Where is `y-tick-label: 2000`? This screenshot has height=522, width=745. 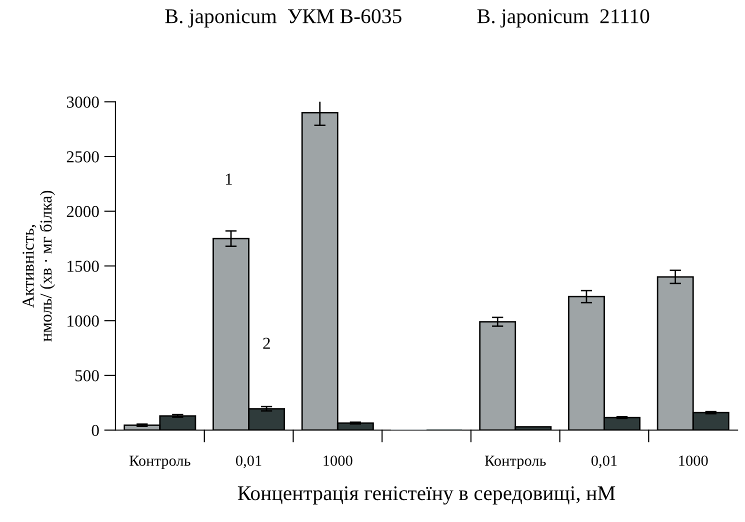
y-tick-label: 2000 is located at coordinates (82, 212).